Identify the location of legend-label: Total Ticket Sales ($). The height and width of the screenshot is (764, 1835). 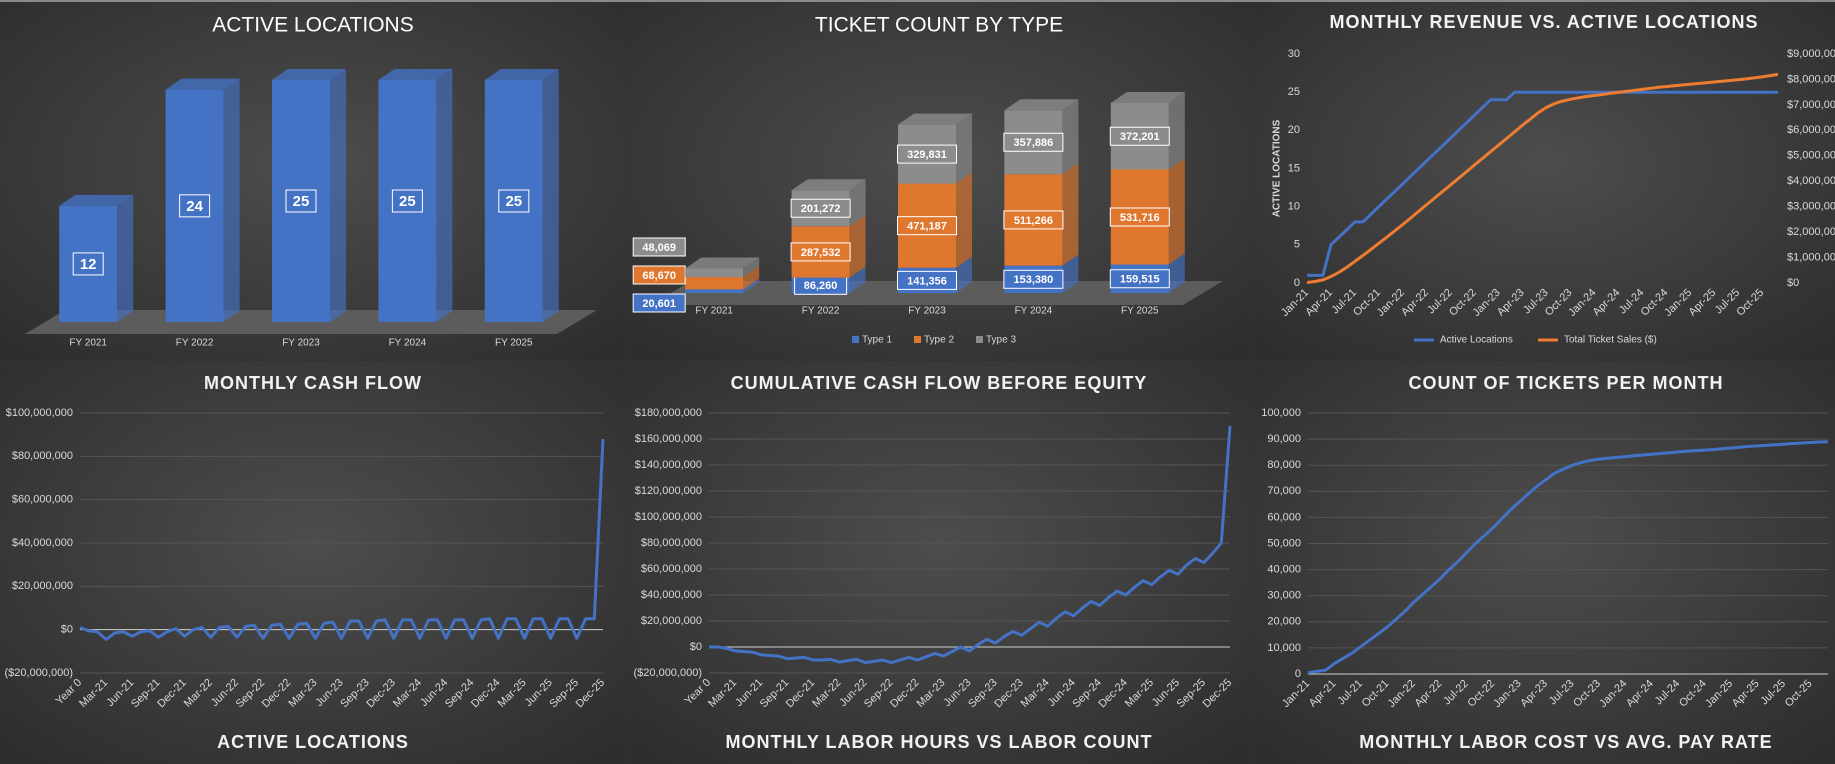
(1610, 340).